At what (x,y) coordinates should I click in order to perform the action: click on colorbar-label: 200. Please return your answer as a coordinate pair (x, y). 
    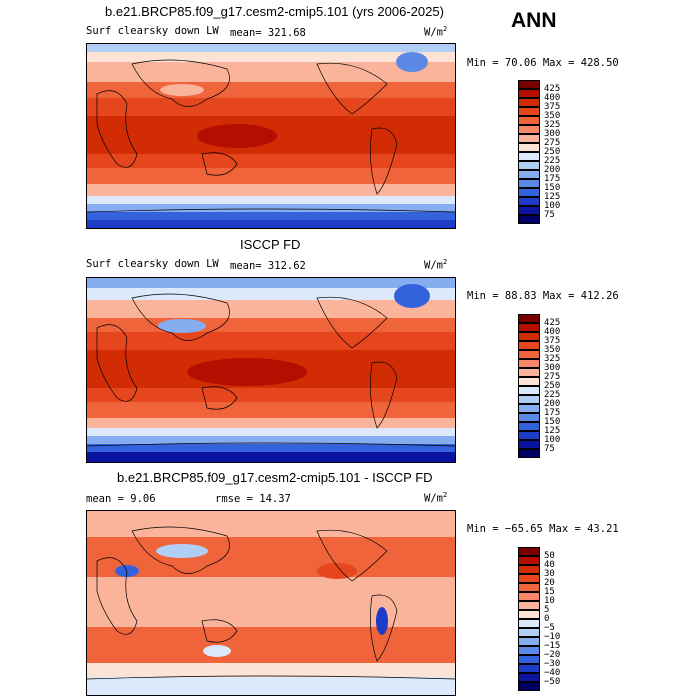
    Looking at the image, I should click on (552, 170).